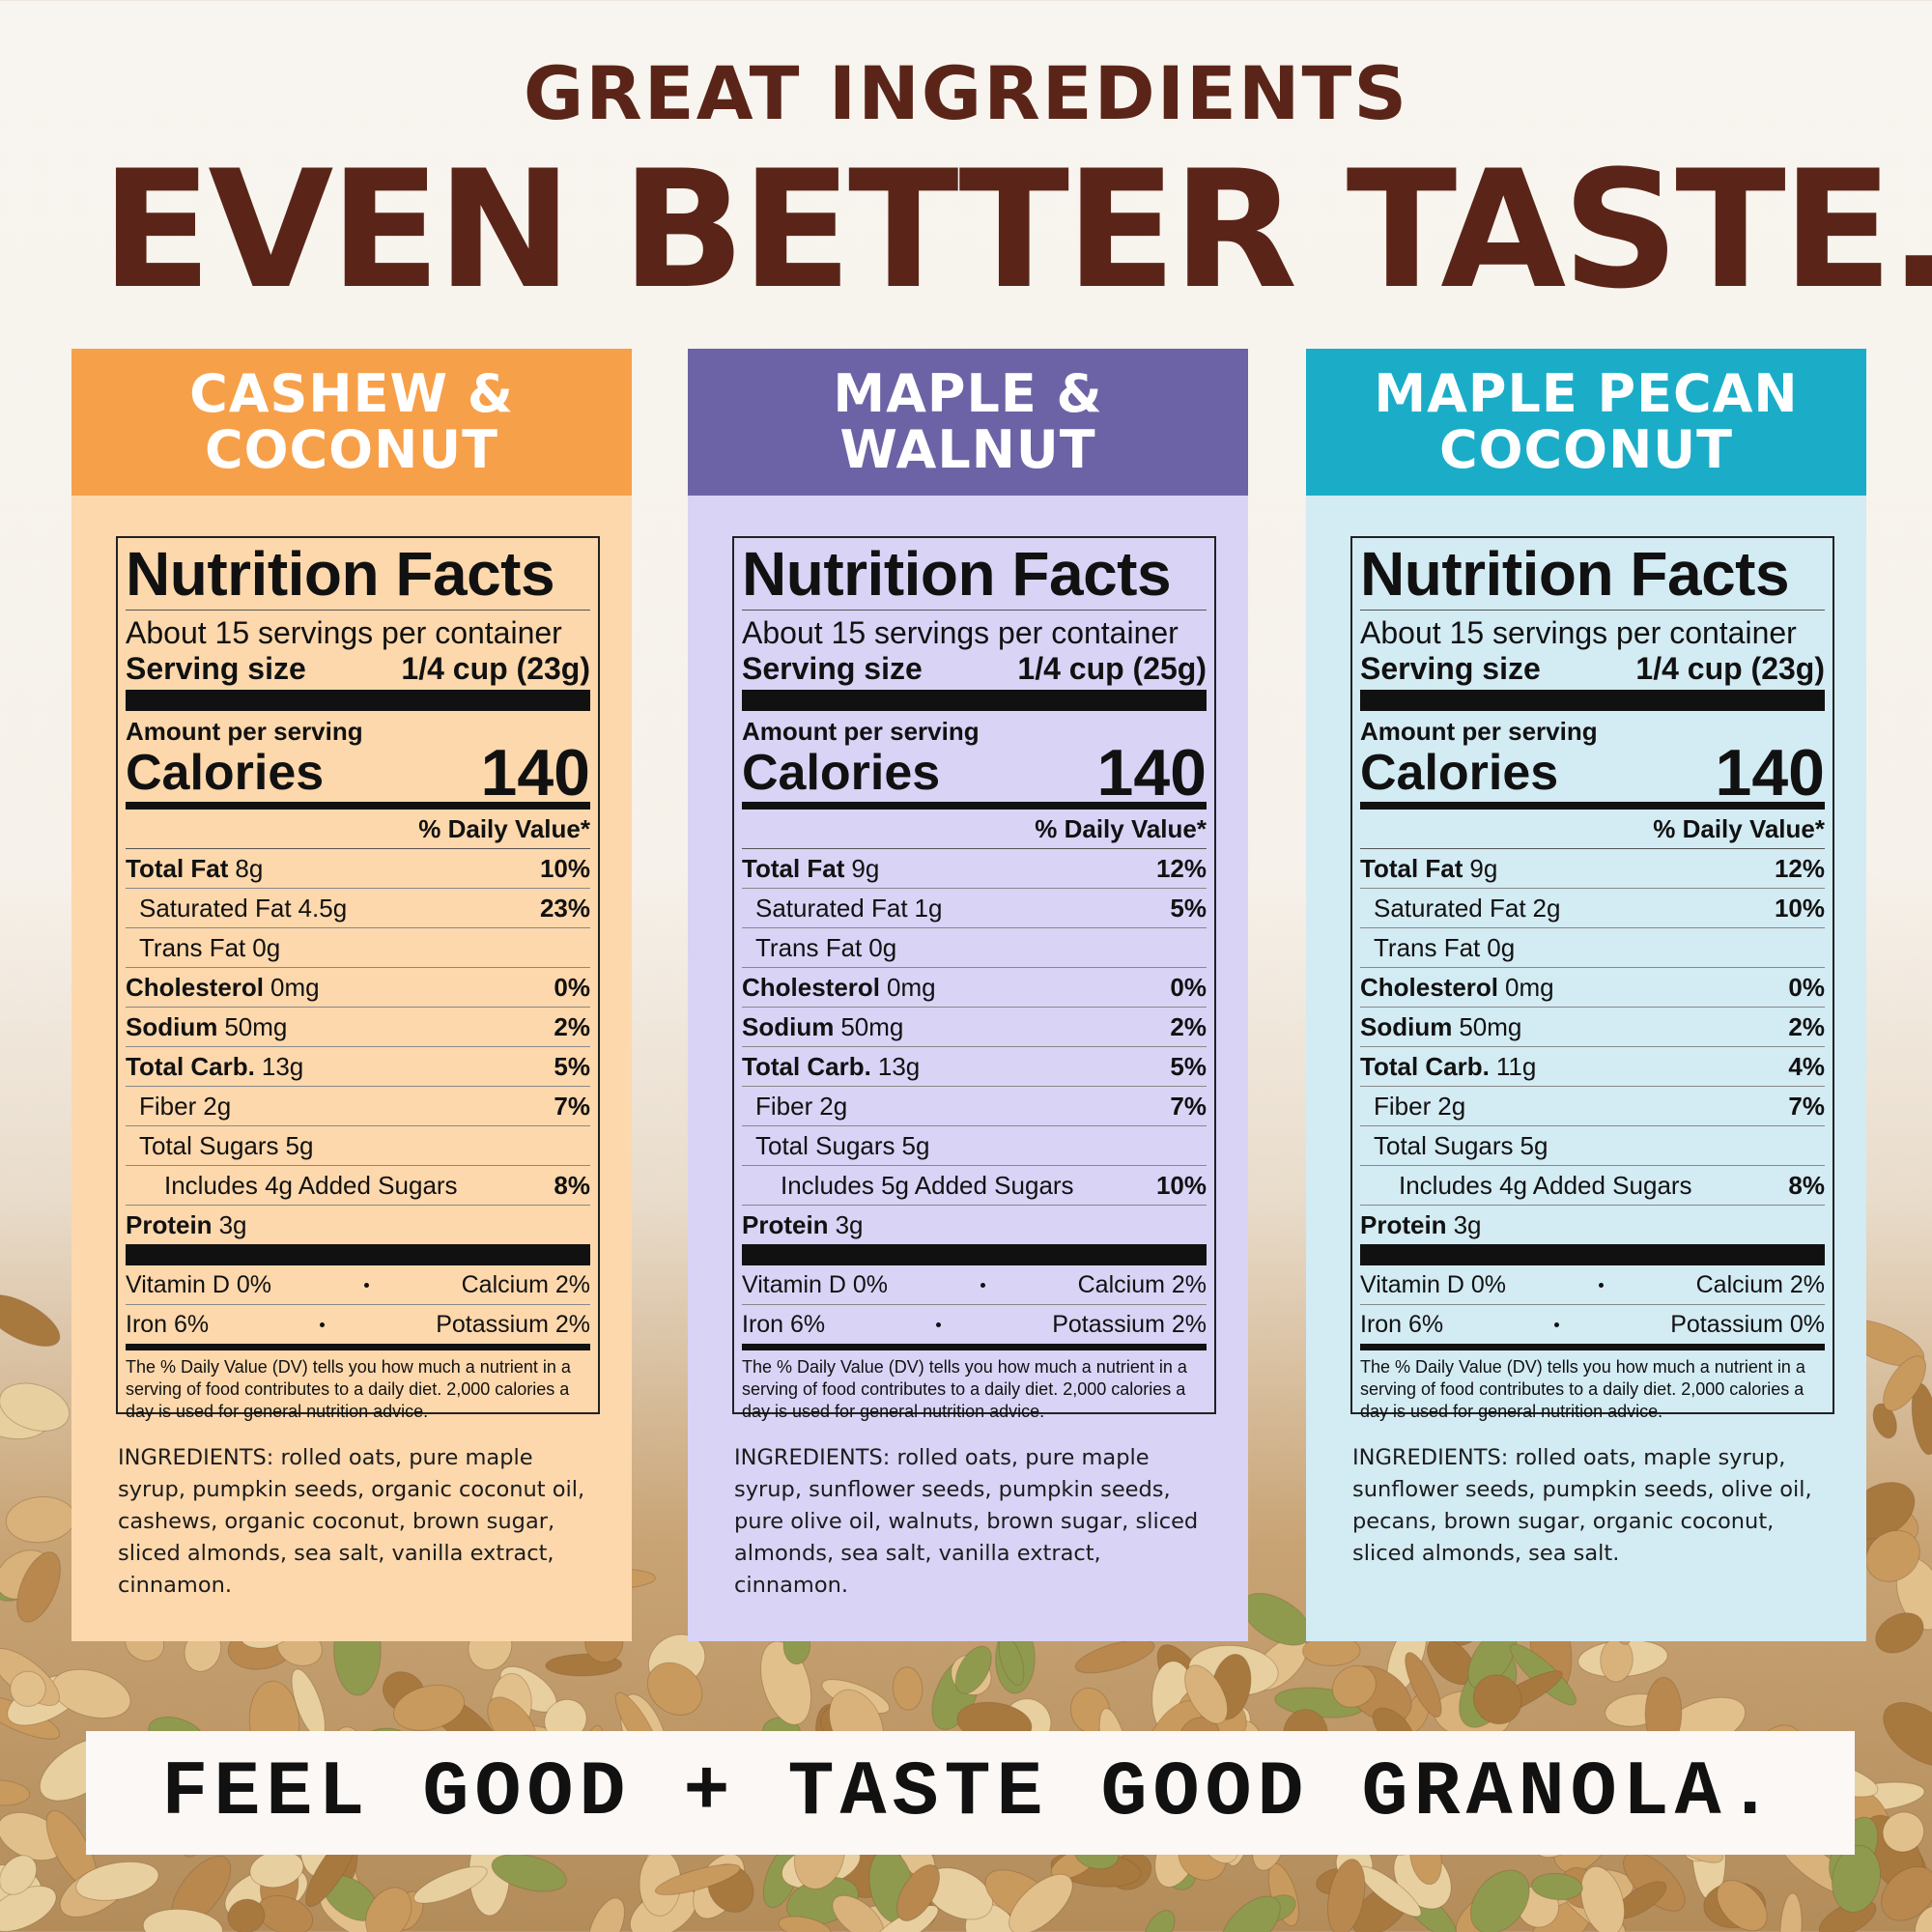 The width and height of the screenshot is (1932, 1932). I want to click on label-title: Nutrition Facts, so click(358, 574).